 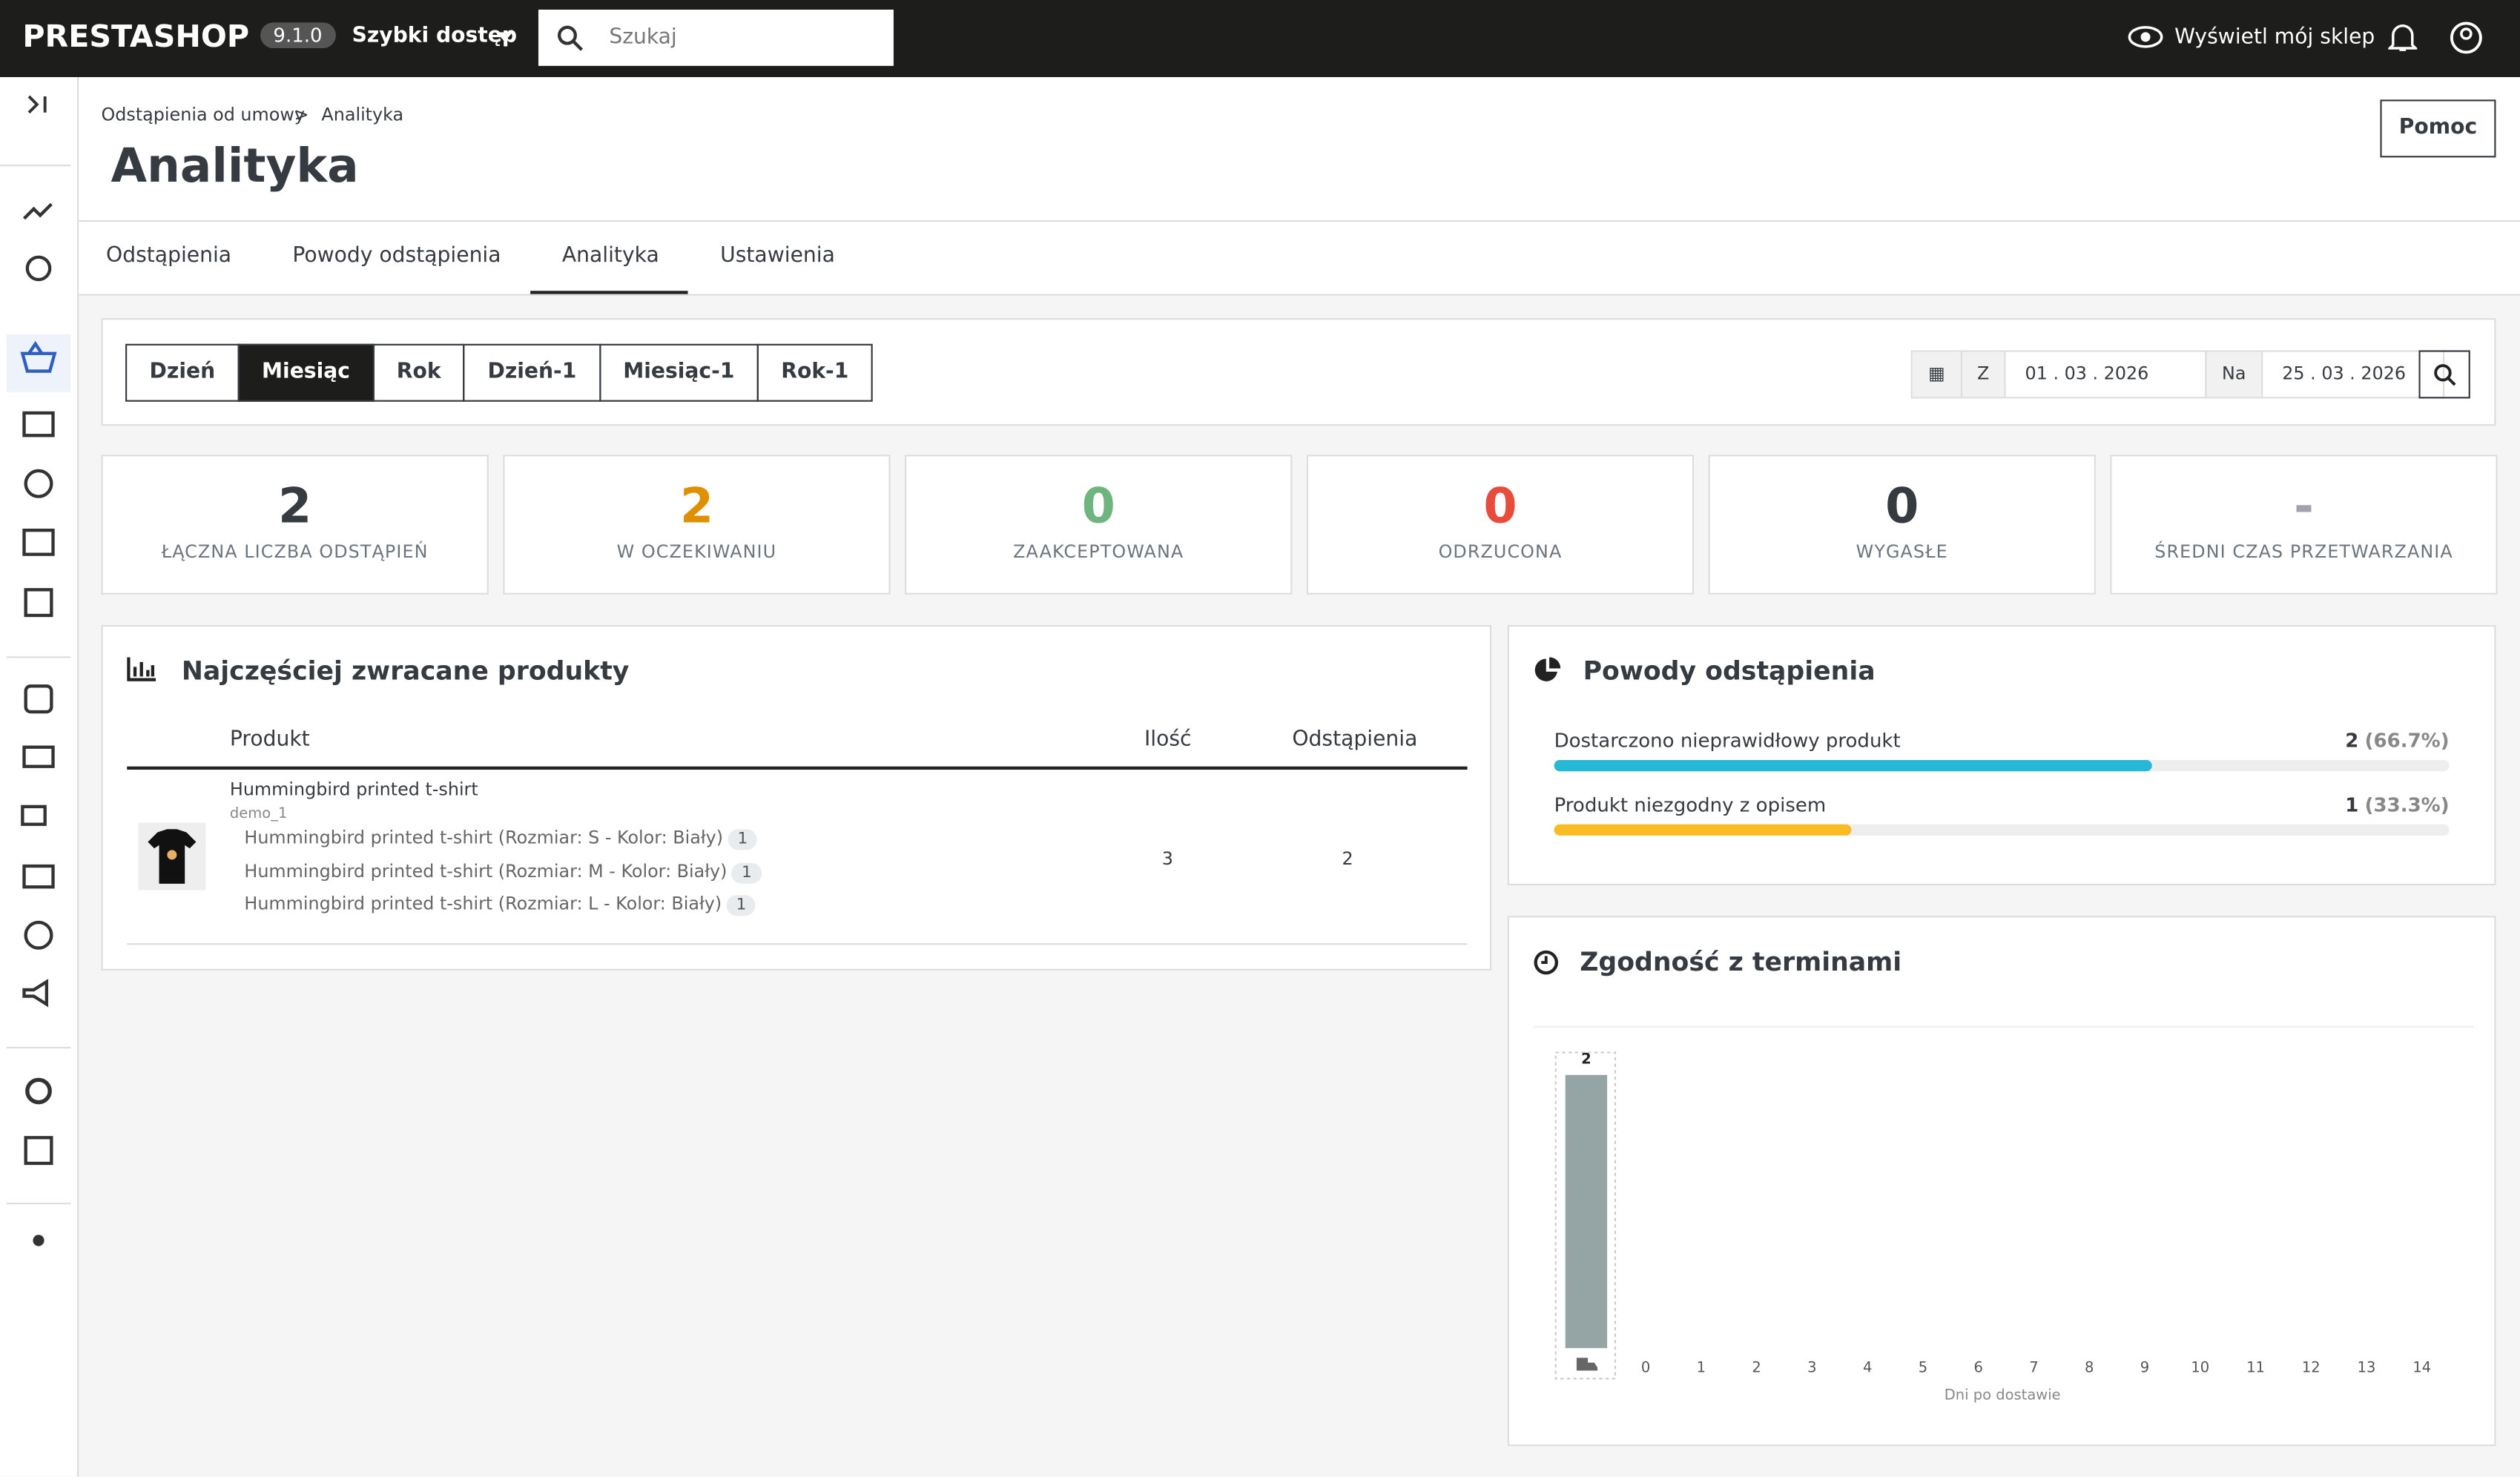 I want to click on orders-icon, so click(x=38, y=356).